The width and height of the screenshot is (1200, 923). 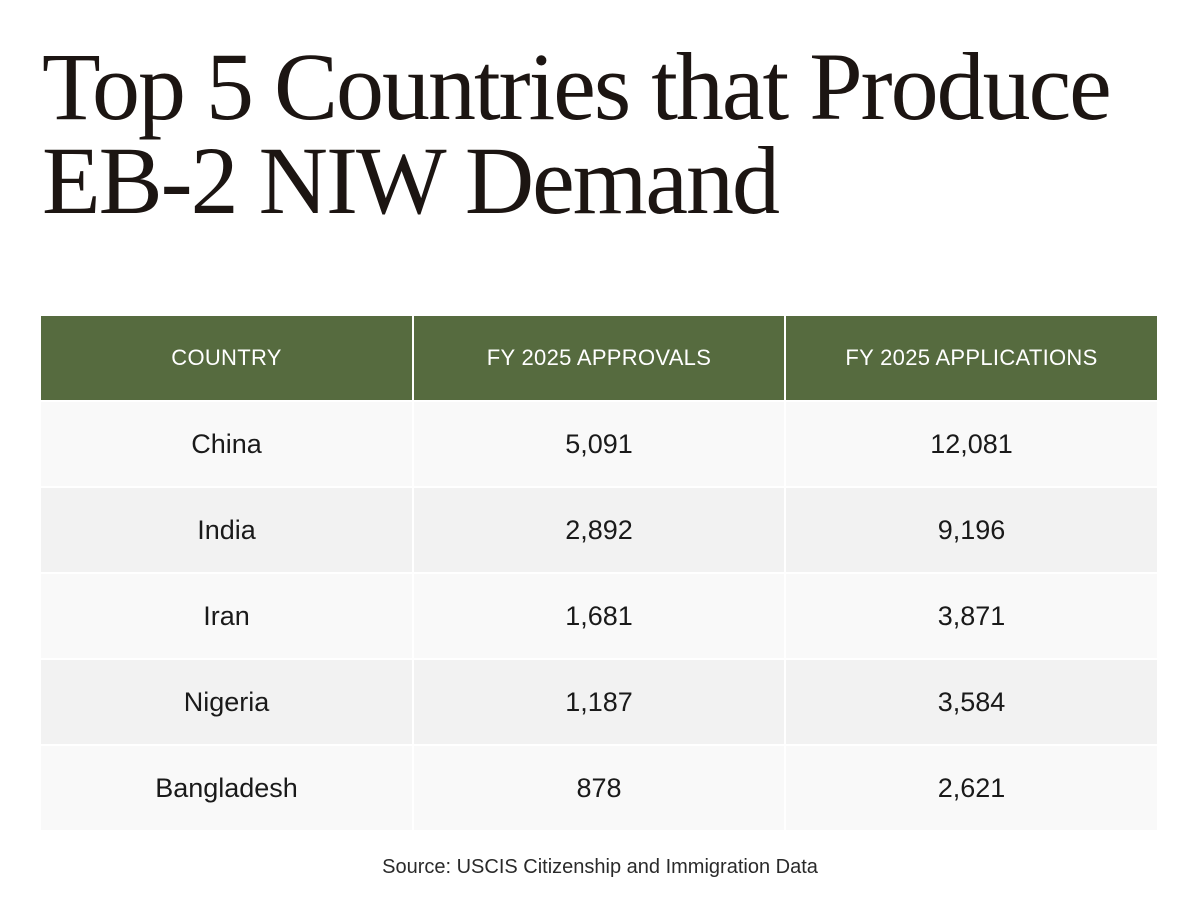 What do you see at coordinates (227, 701) in the screenshot?
I see `cell-country: Nigeria` at bounding box center [227, 701].